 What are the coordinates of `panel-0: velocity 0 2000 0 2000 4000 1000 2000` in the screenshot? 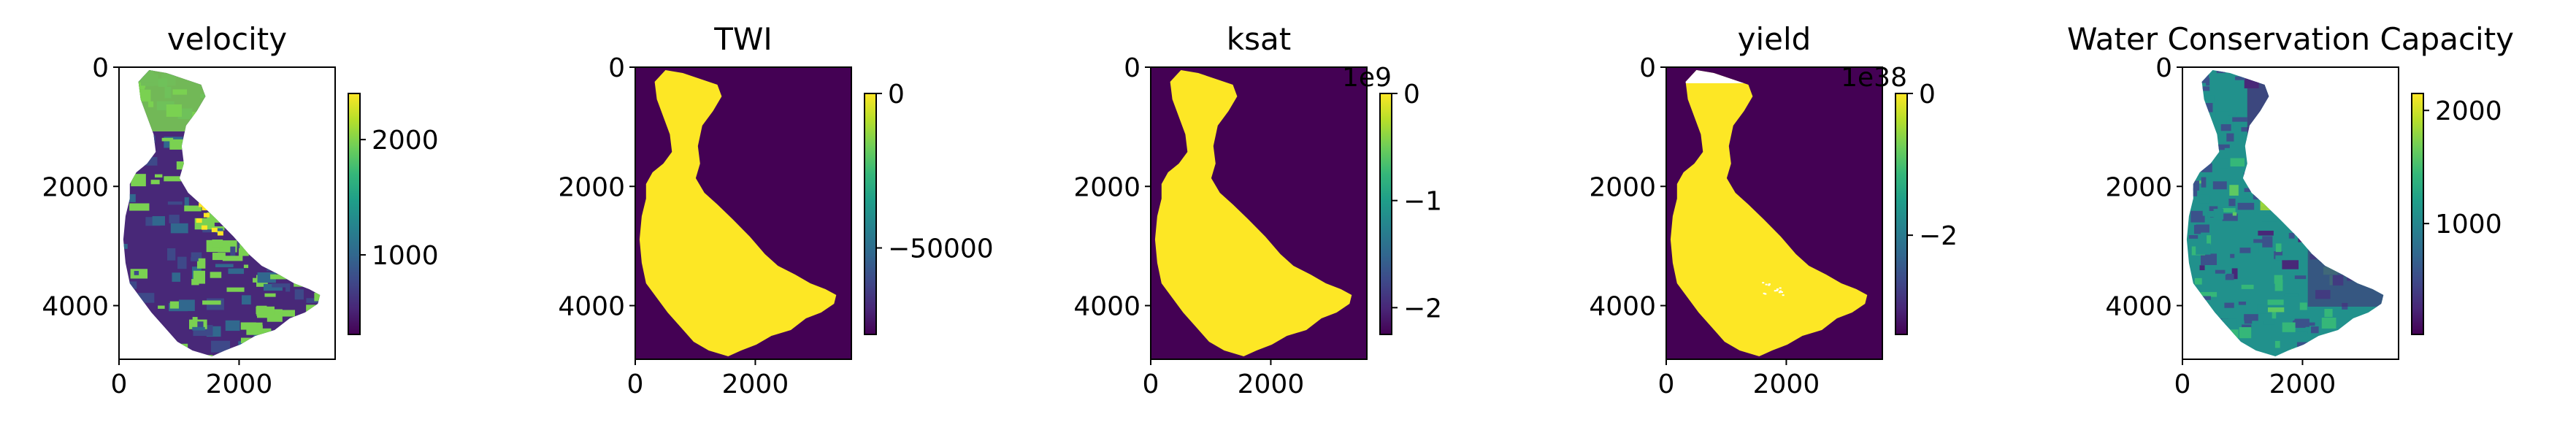 It's located at (240, 210).